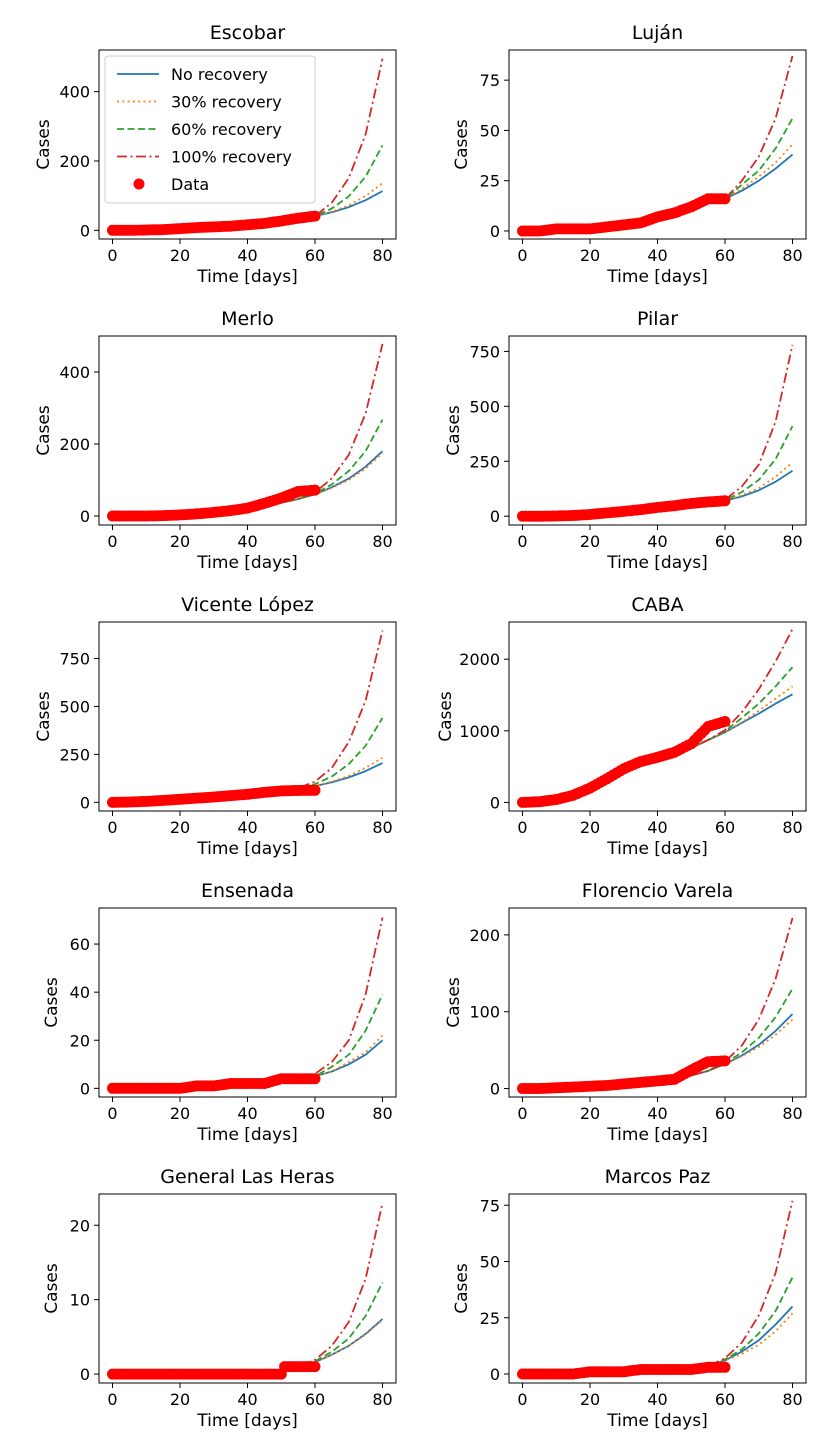 The image size is (830, 1453). I want to click on legend-marker-data, so click(139, 184).